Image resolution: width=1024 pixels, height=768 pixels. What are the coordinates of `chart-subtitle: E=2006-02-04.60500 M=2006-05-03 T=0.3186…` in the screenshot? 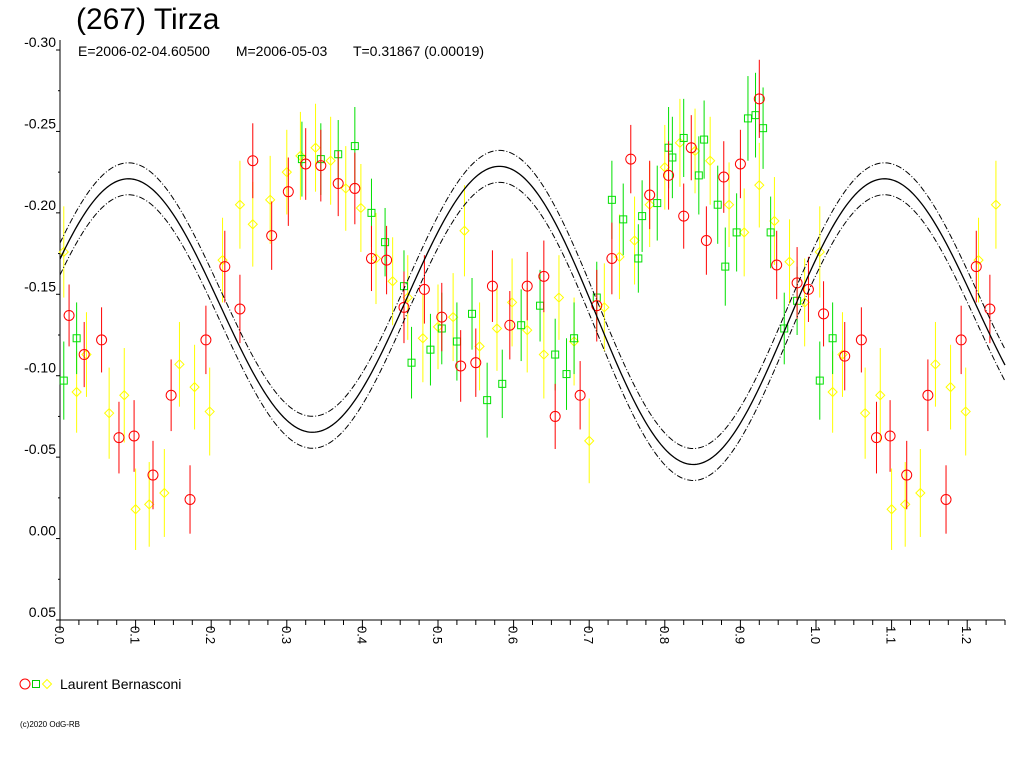 It's located at (281, 51).